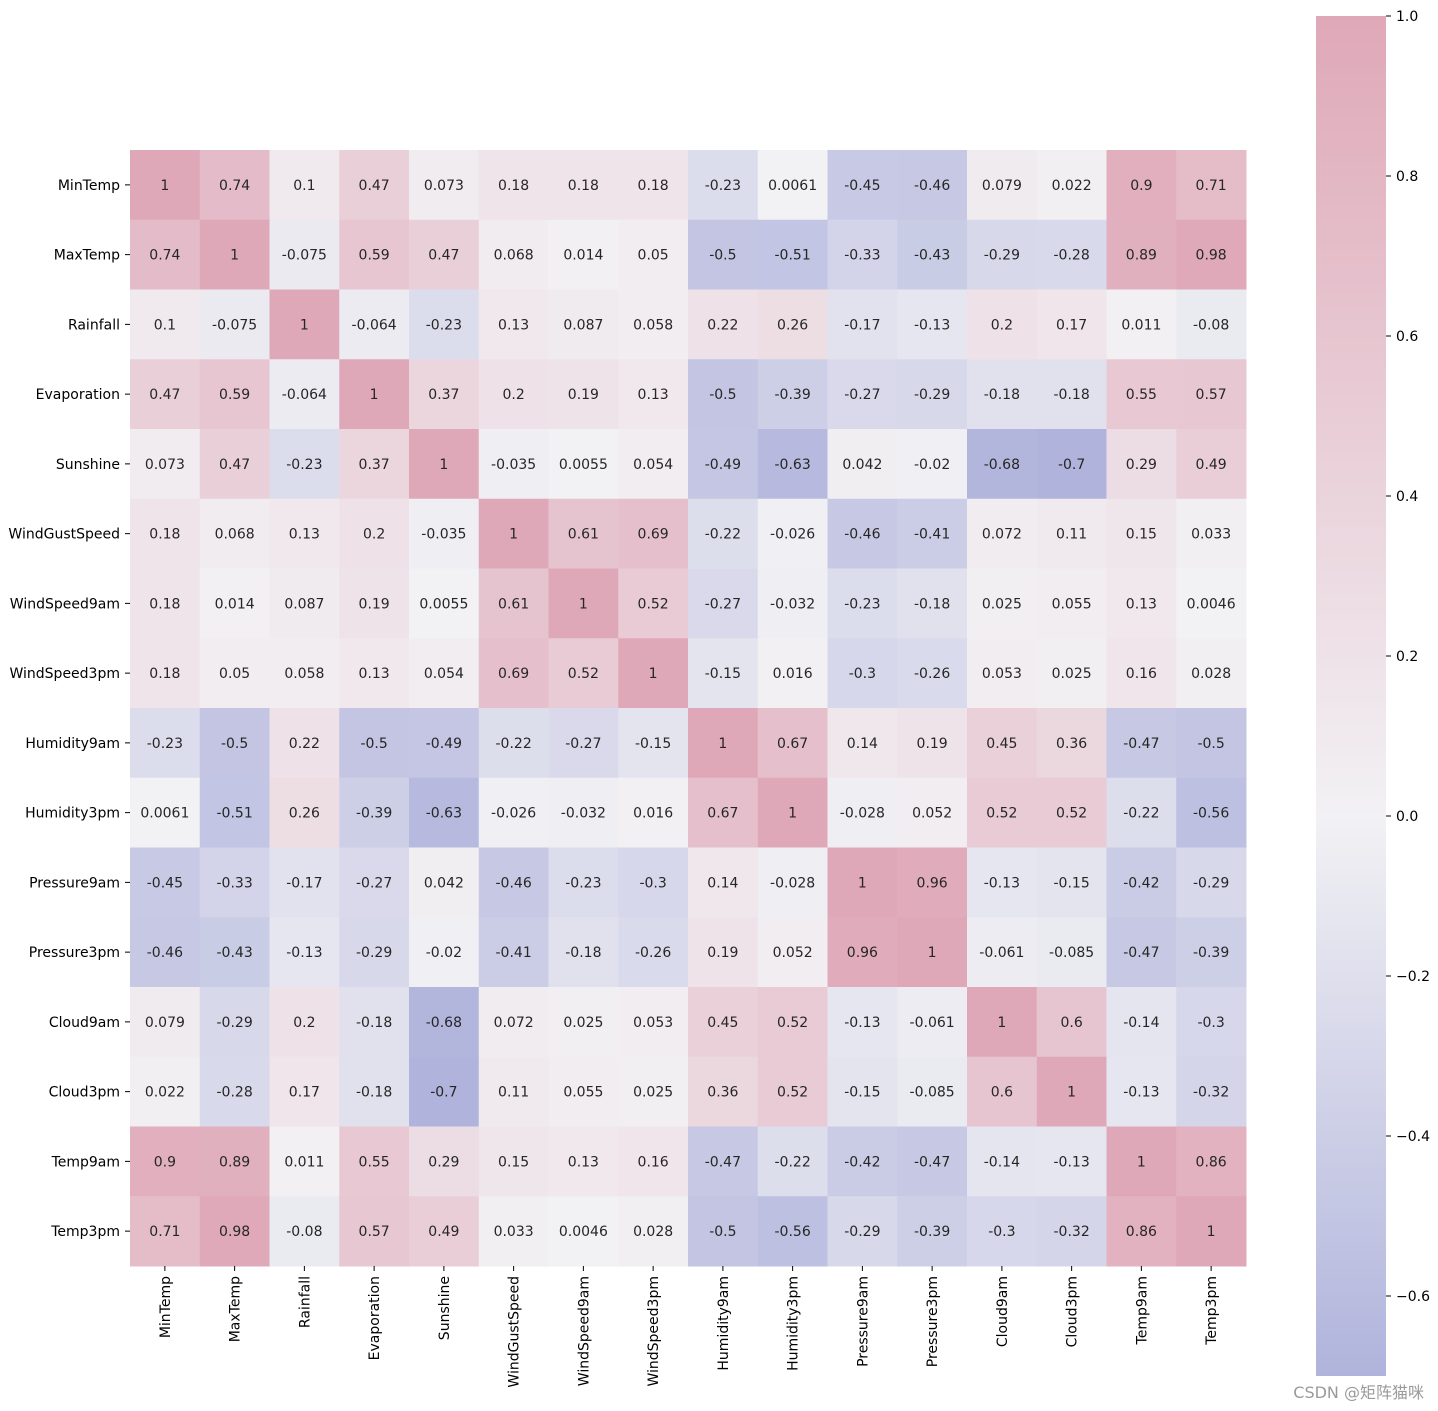  I want to click on cell-value-label: 0.052, so click(793, 953).